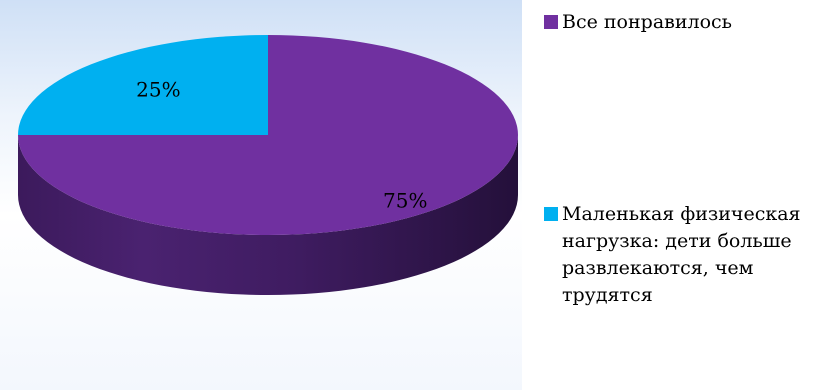 The width and height of the screenshot is (819, 390). What do you see at coordinates (158, 90) in the screenshot?
I see `pie-data-label-1: 25%` at bounding box center [158, 90].